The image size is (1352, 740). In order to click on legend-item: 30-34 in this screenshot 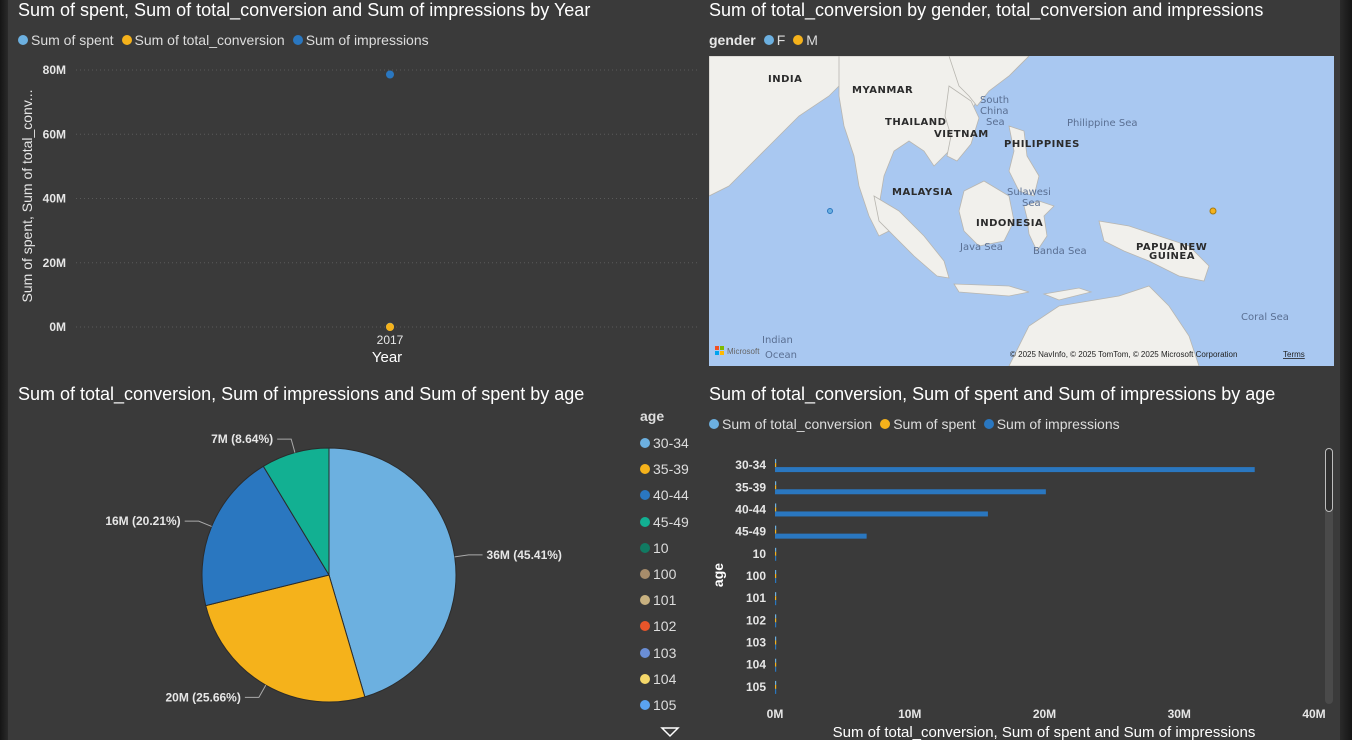, I will do `click(664, 443)`.